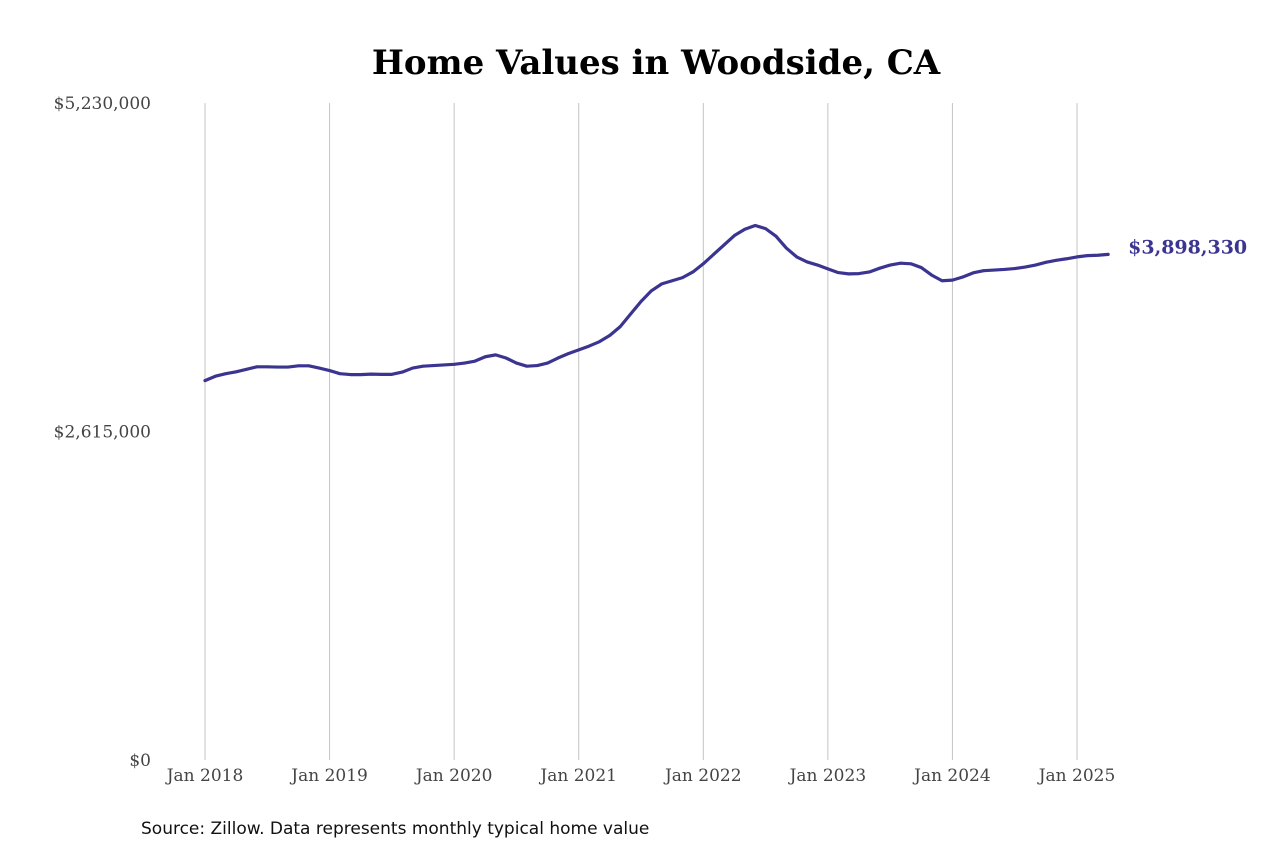  What do you see at coordinates (656, 63) in the screenshot?
I see `chart-title: Home Values in Woodside, CA` at bounding box center [656, 63].